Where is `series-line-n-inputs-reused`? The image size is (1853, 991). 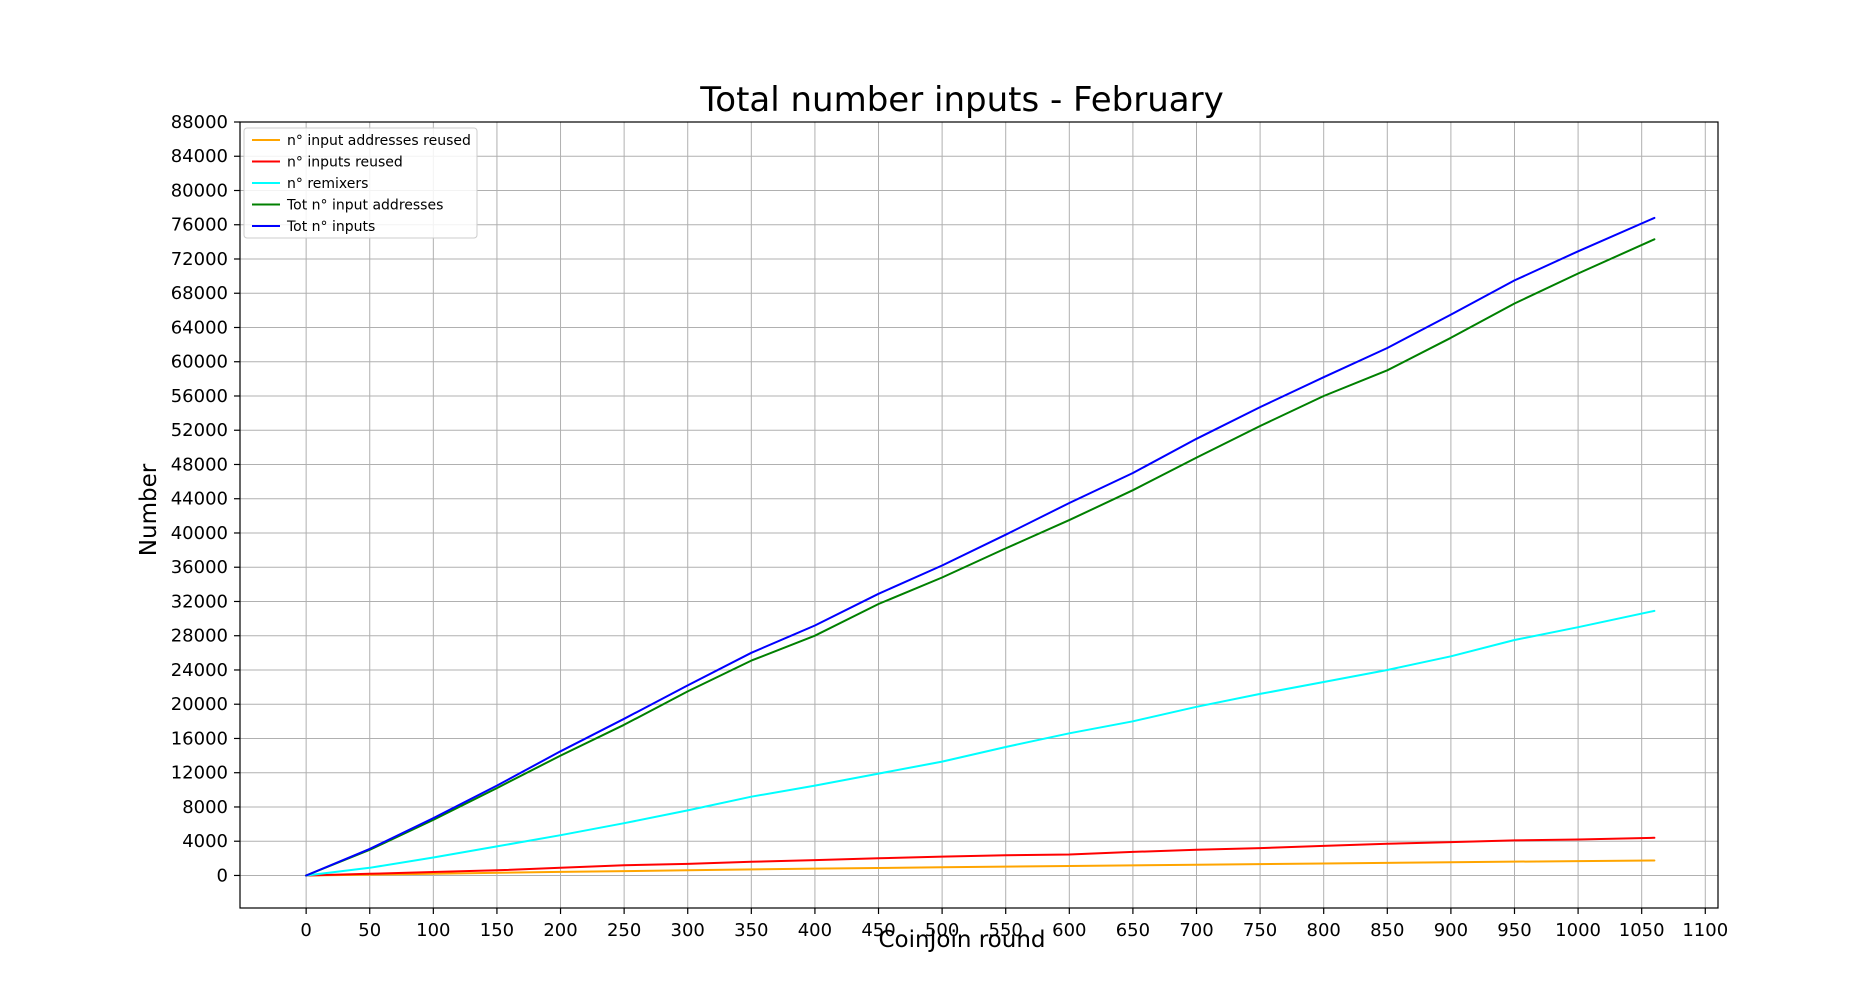 series-line-n-inputs-reused is located at coordinates (980, 856).